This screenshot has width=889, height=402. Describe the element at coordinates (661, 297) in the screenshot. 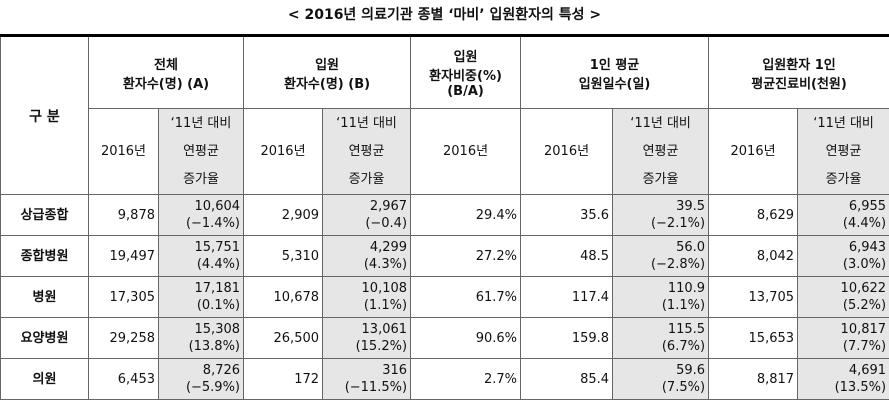

I see `cell: 110.9 (1.1%)` at that location.